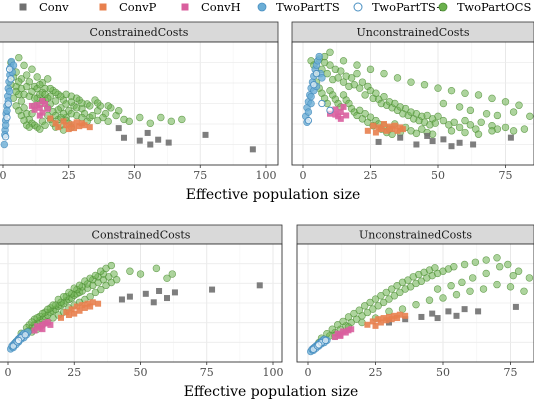  What do you see at coordinates (420, 305) in the screenshot?
I see `data-points-unconstrained-row2` at bounding box center [420, 305].